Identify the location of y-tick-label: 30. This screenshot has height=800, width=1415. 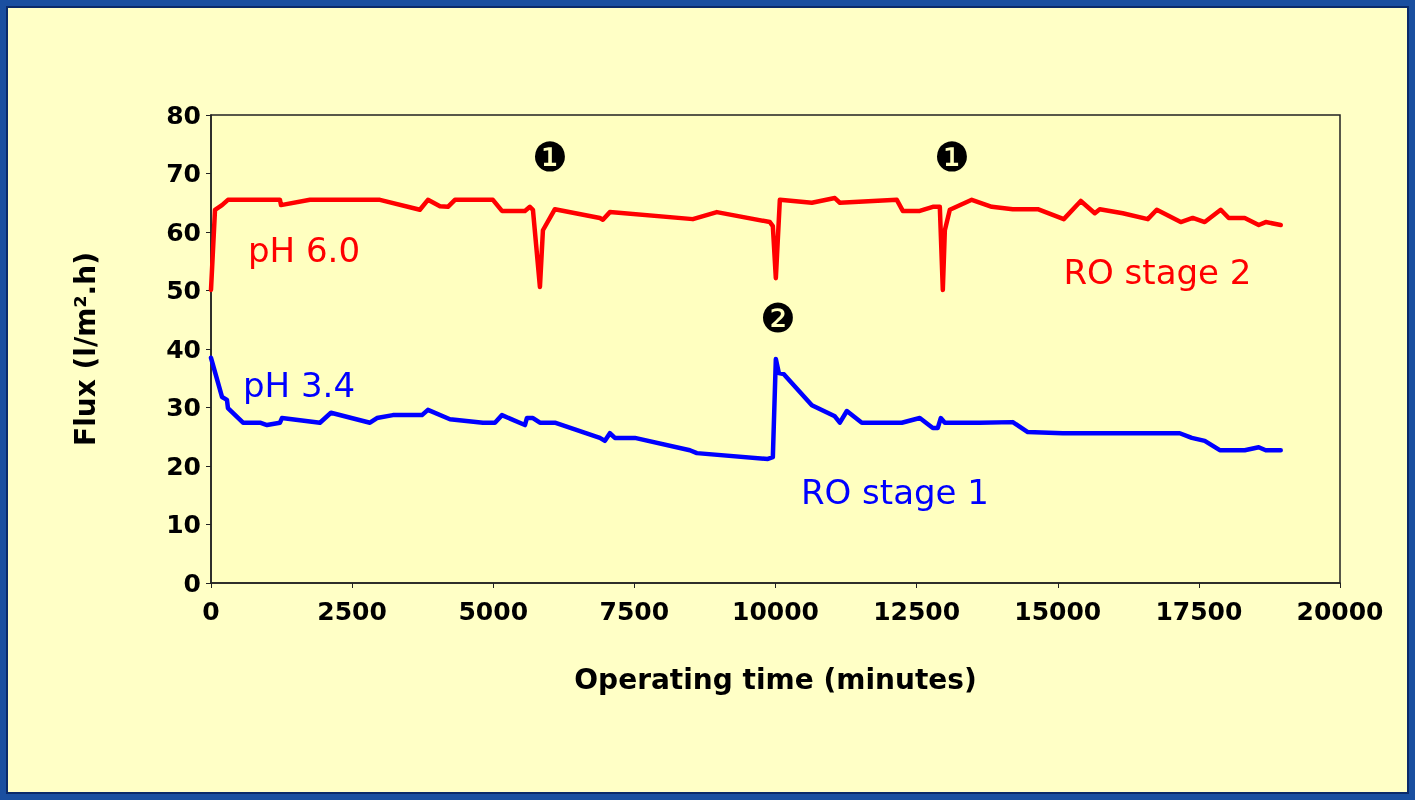
(183, 407).